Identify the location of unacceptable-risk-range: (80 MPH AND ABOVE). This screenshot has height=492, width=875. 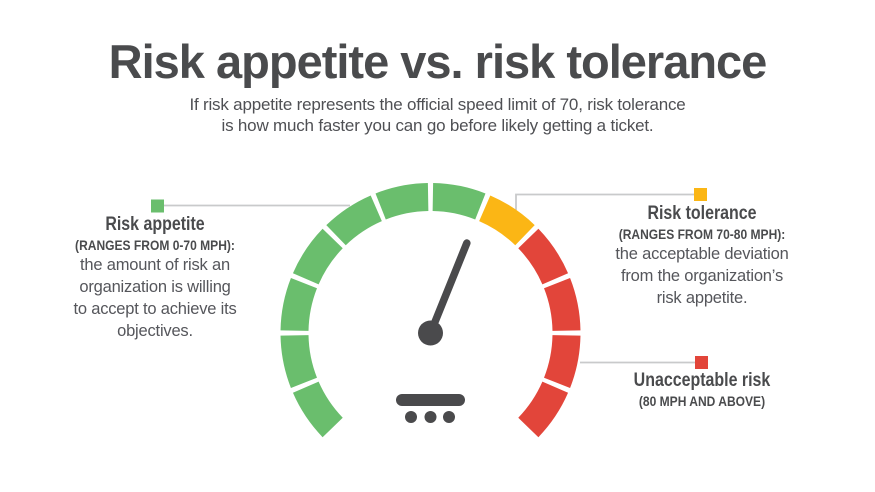
(702, 401).